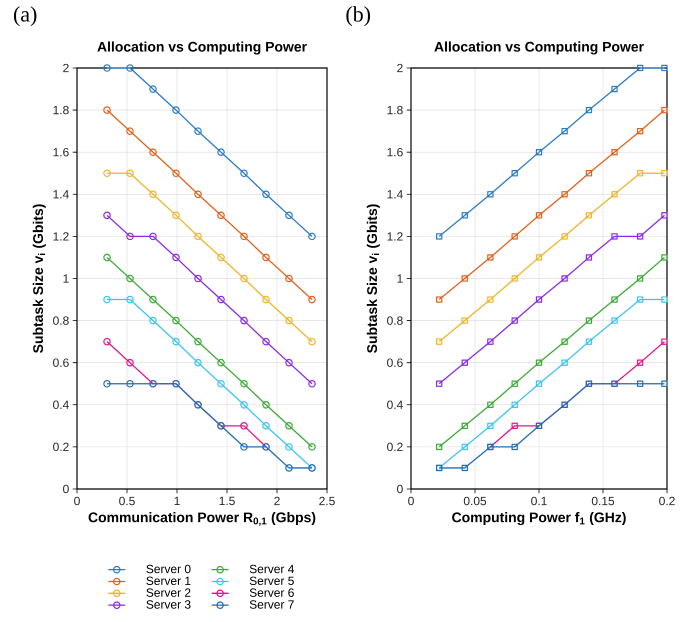 Image resolution: width=698 pixels, height=622 pixels. I want to click on x-tick-label: 0.05, so click(475, 501).